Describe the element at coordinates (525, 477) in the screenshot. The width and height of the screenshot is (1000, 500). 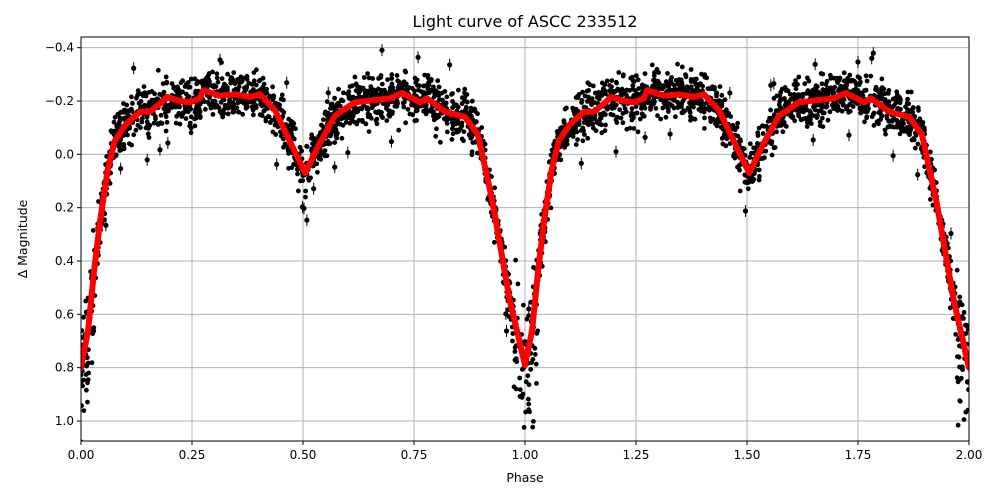
I see `x-axis-label: Phase` at that location.